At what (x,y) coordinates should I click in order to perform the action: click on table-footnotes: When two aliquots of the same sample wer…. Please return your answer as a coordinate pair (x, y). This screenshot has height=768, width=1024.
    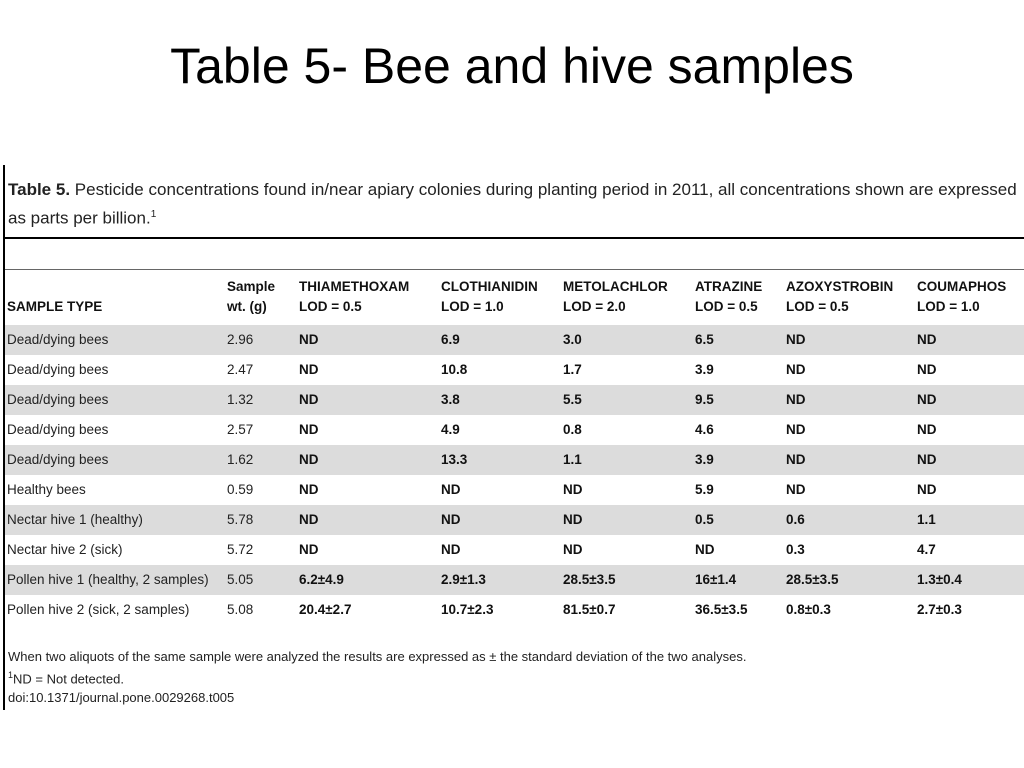
    Looking at the image, I should click on (513, 677).